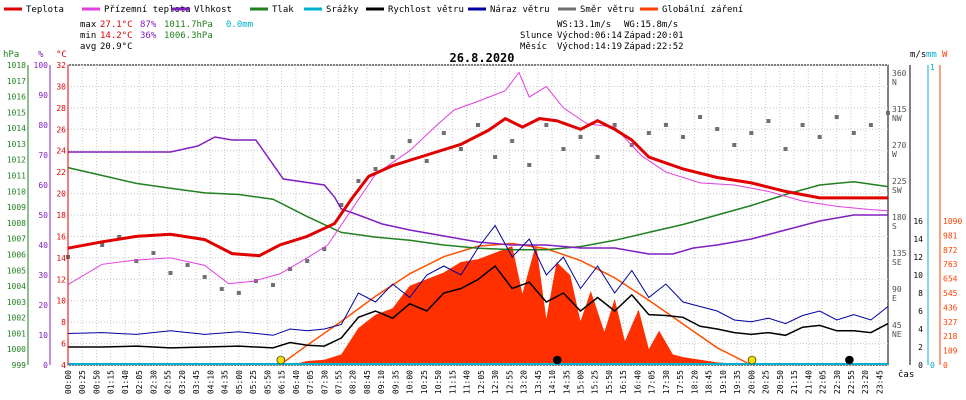 The height and width of the screenshot is (400, 966). I want to click on temp-tick-label: 24, so click(61, 151).